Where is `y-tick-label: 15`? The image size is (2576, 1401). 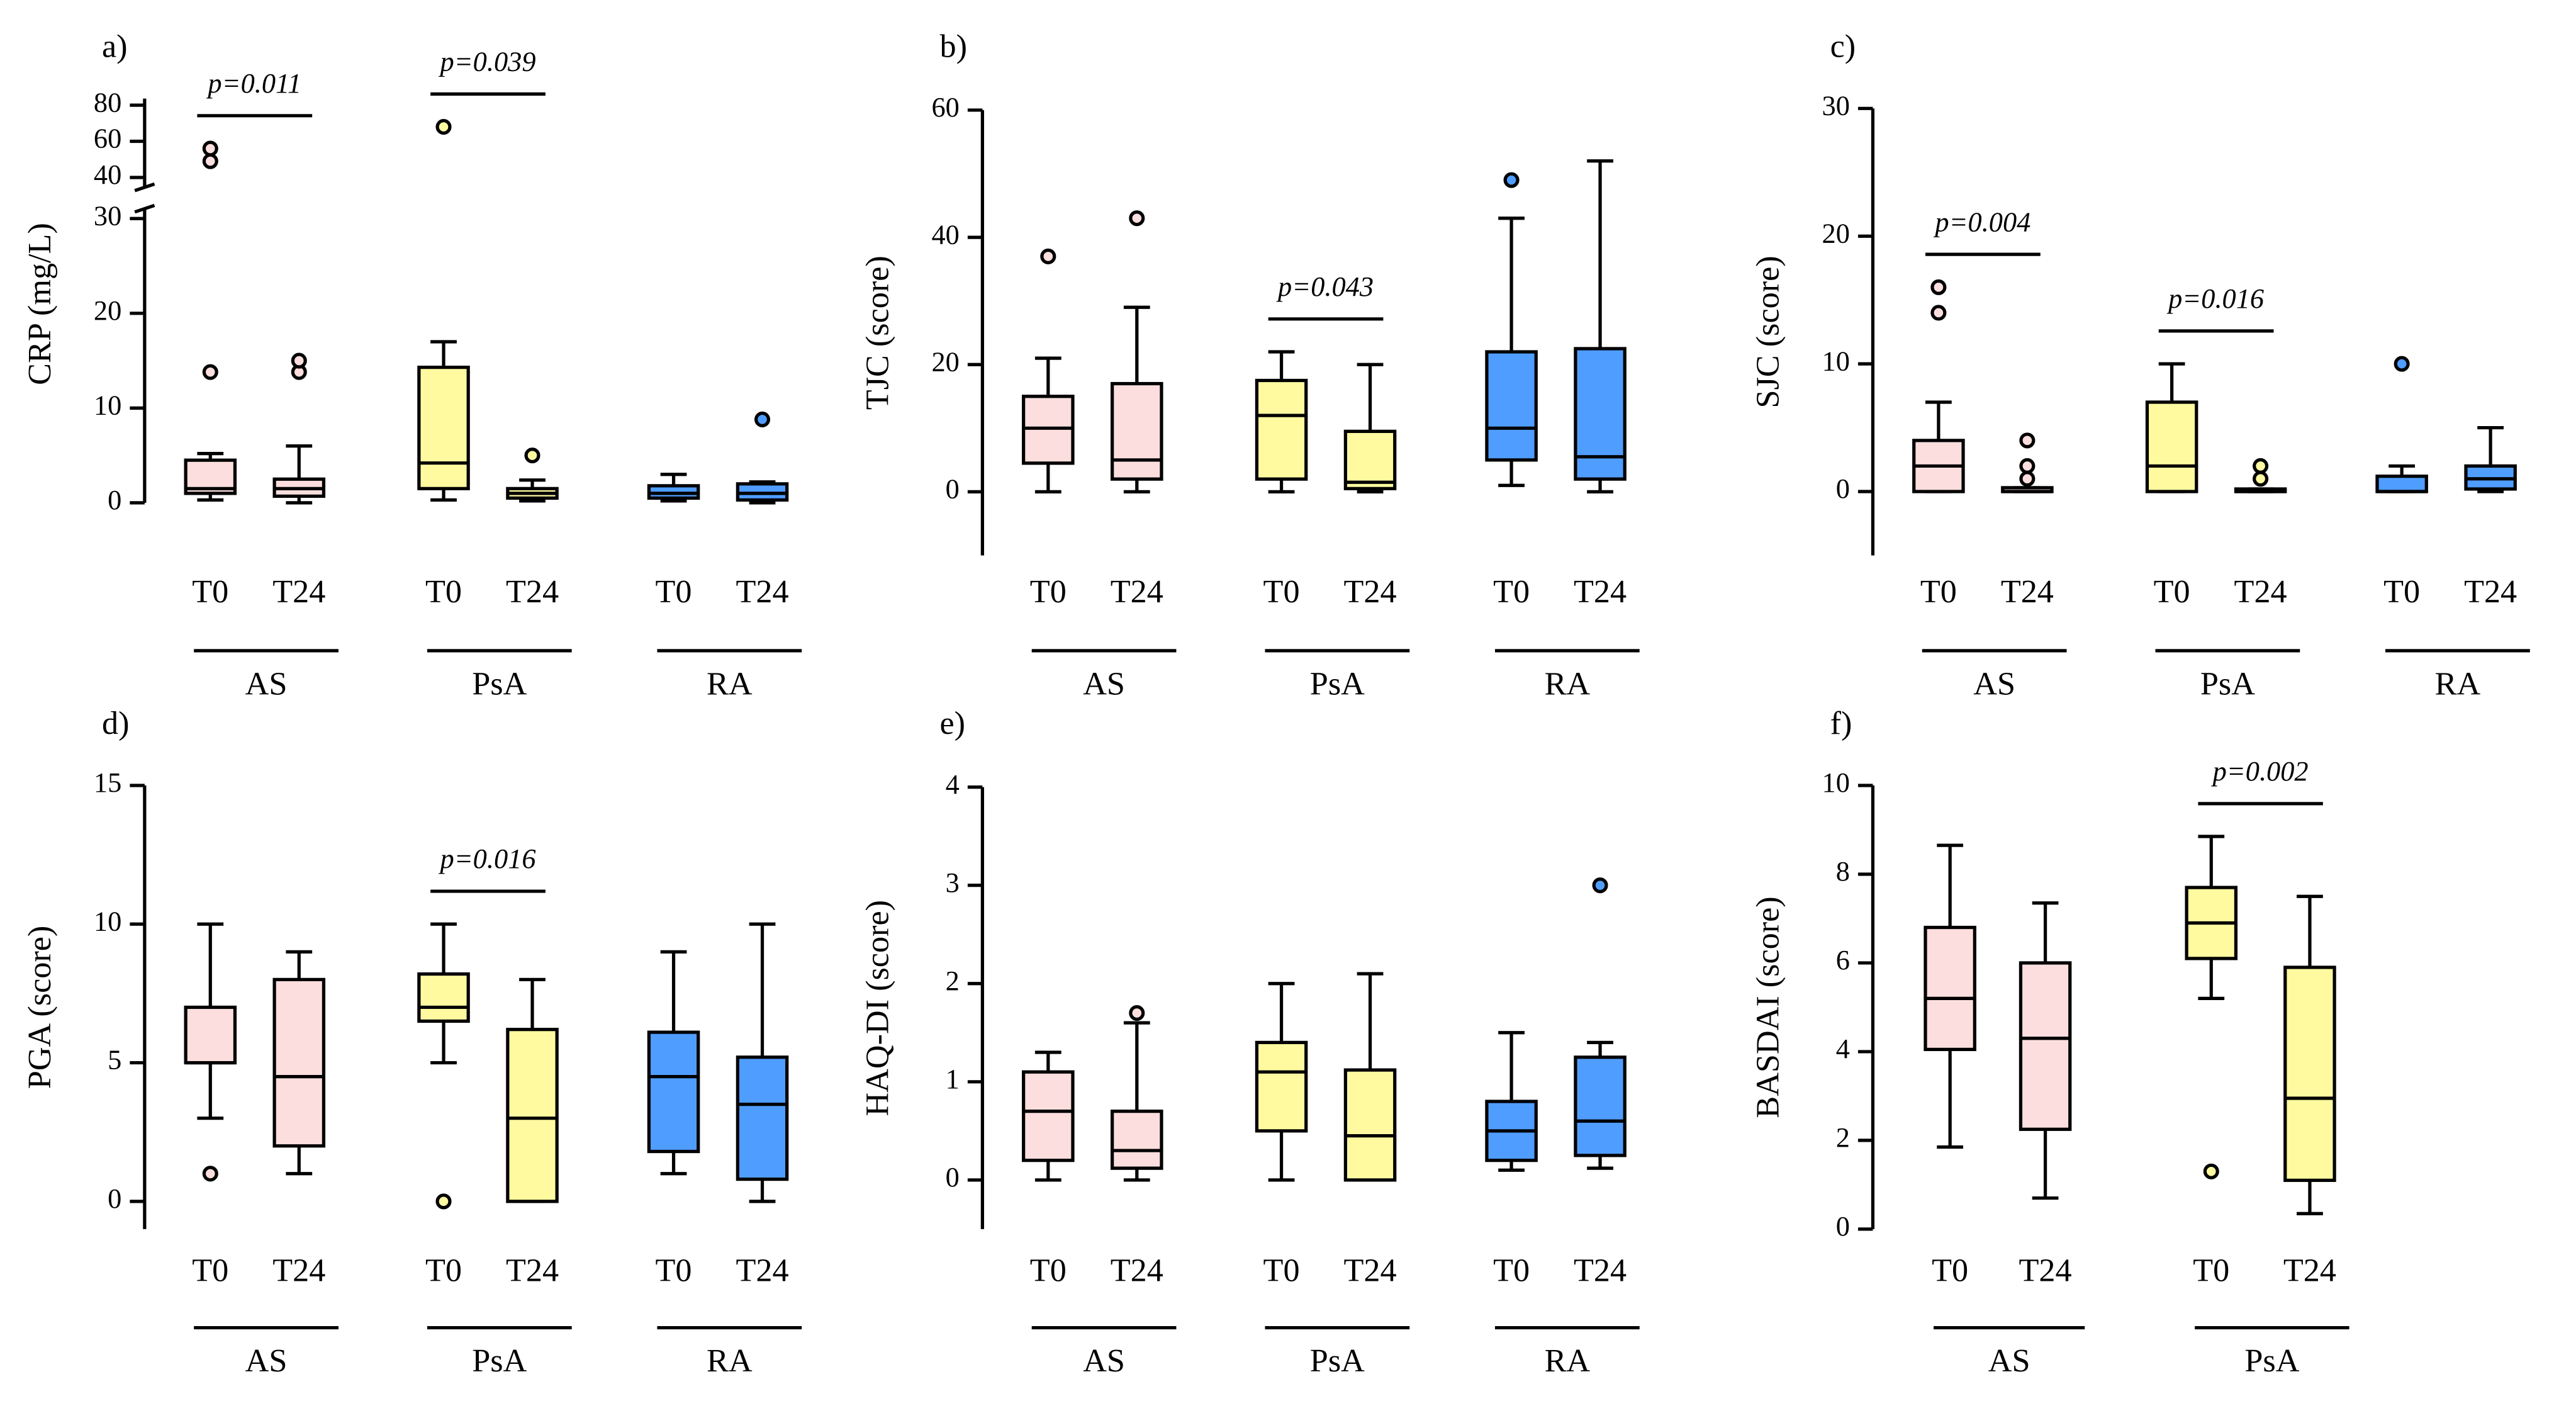
y-tick-label: 15 is located at coordinates (107, 783).